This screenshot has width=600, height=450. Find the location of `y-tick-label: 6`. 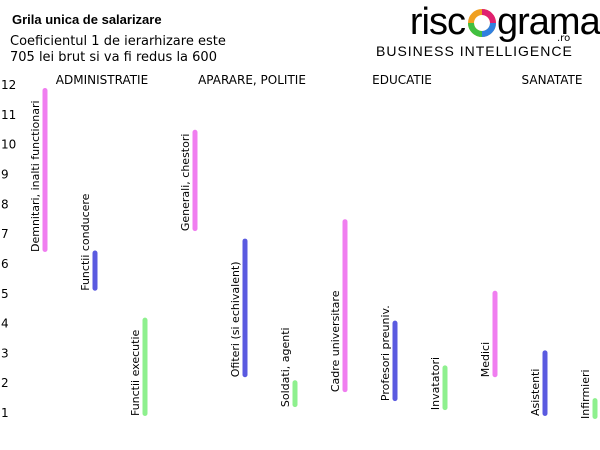

y-tick-label: 6 is located at coordinates (5, 264).